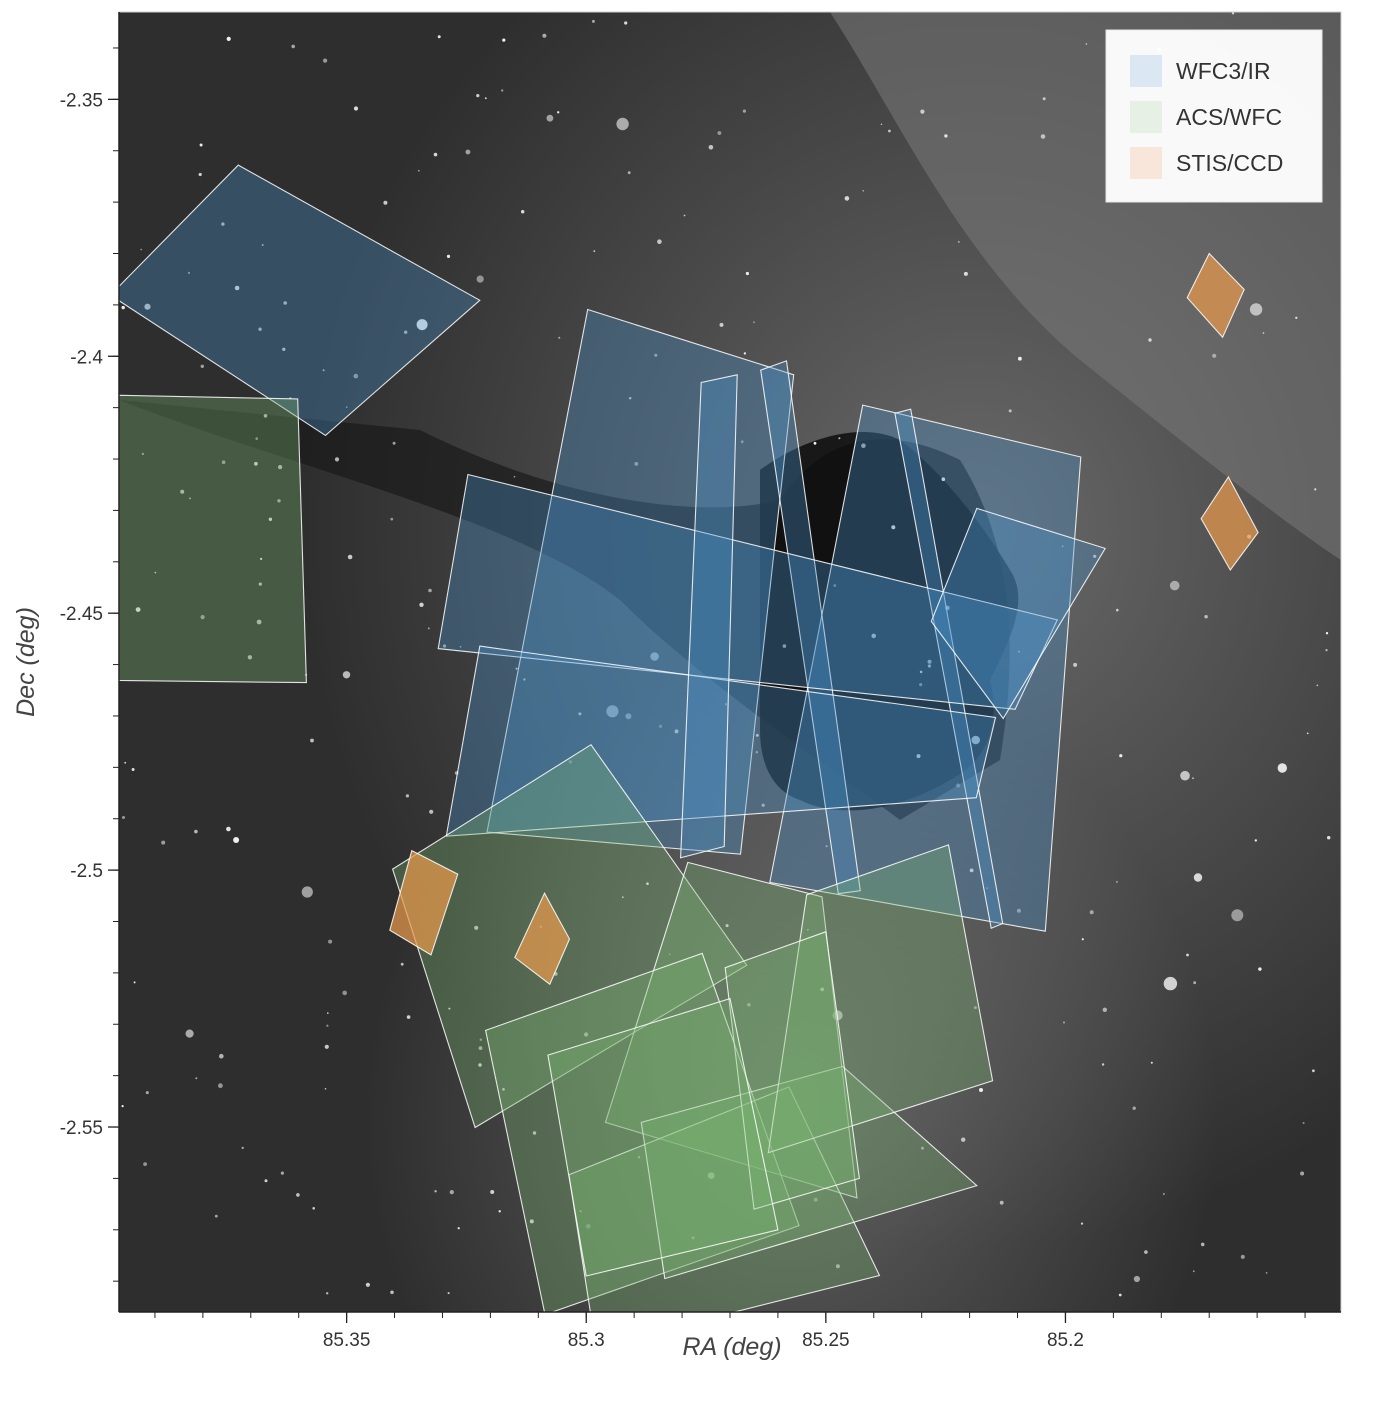  I want to click on x-tick-label: 85.25, so click(826, 1340).